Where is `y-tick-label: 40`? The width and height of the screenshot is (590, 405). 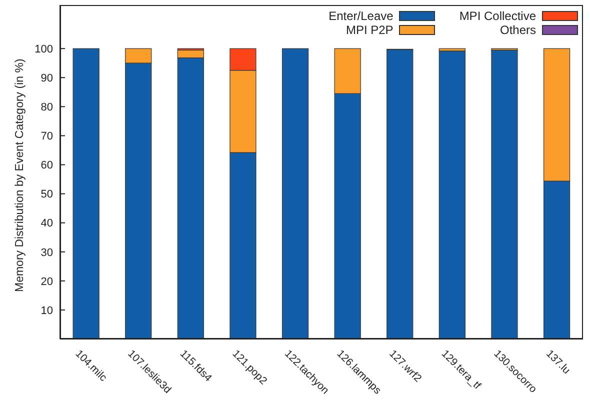
y-tick-label: 40 is located at coordinates (46, 224).